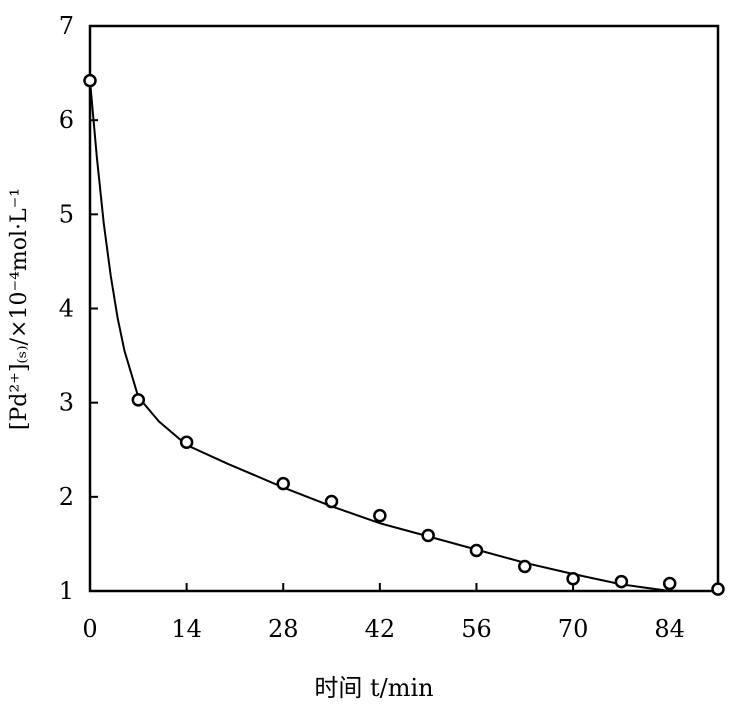 The height and width of the screenshot is (718, 748). I want to click on y-tick-label: 1, so click(66, 591).